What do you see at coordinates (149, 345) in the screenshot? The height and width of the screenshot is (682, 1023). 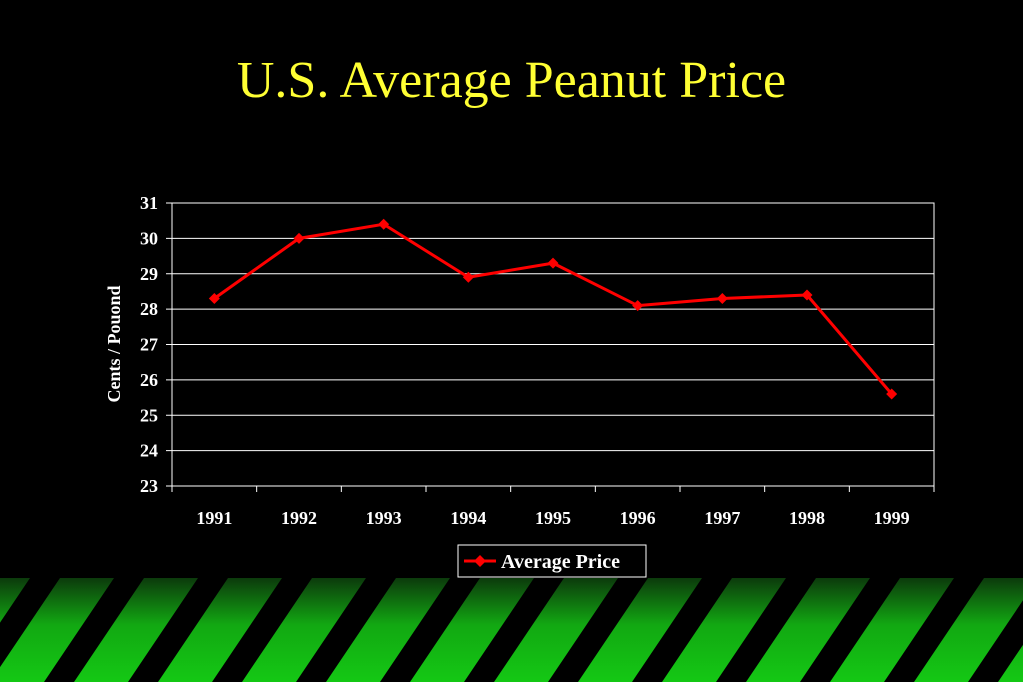 I see `y-tick-label: 27` at bounding box center [149, 345].